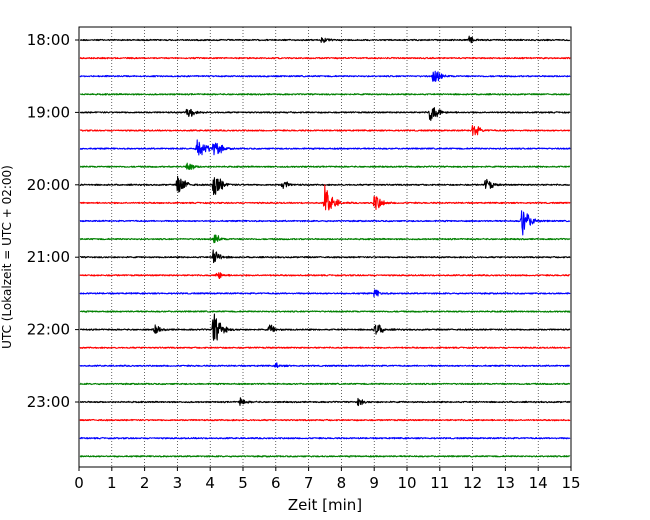 Image resolution: width=650 pixels, height=520 pixels. Describe the element at coordinates (48, 112) in the screenshot. I see `y-tick-label: 19:00` at that location.